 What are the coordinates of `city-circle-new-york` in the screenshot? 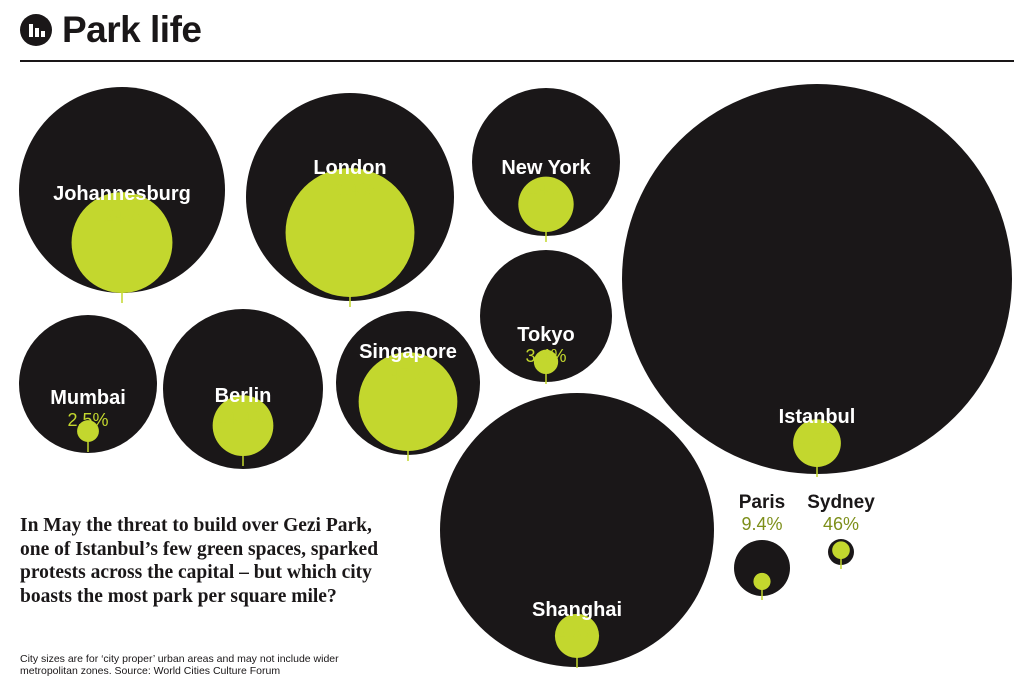 It's located at (546, 162).